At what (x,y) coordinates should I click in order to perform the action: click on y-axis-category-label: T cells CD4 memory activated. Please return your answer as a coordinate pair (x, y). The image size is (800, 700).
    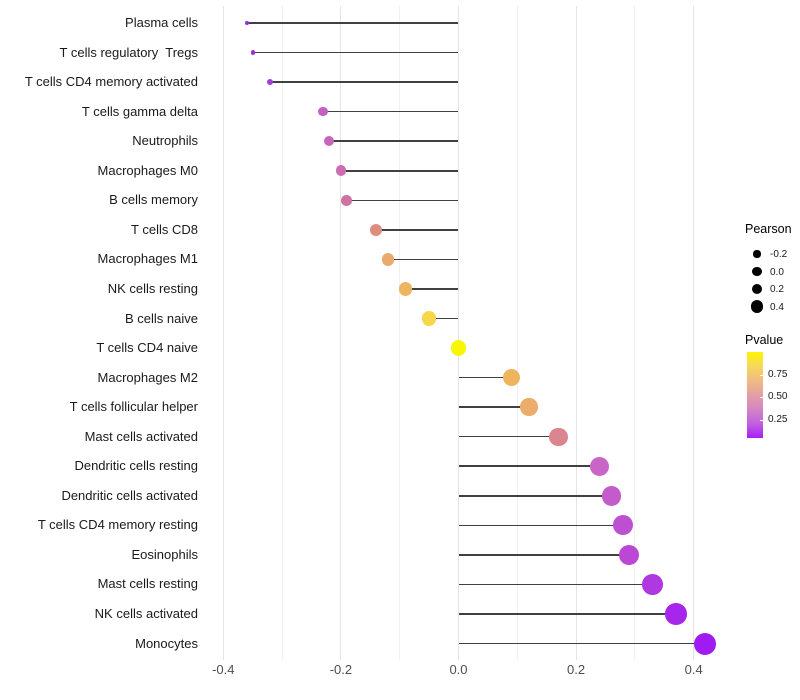
    Looking at the image, I should click on (111, 82).